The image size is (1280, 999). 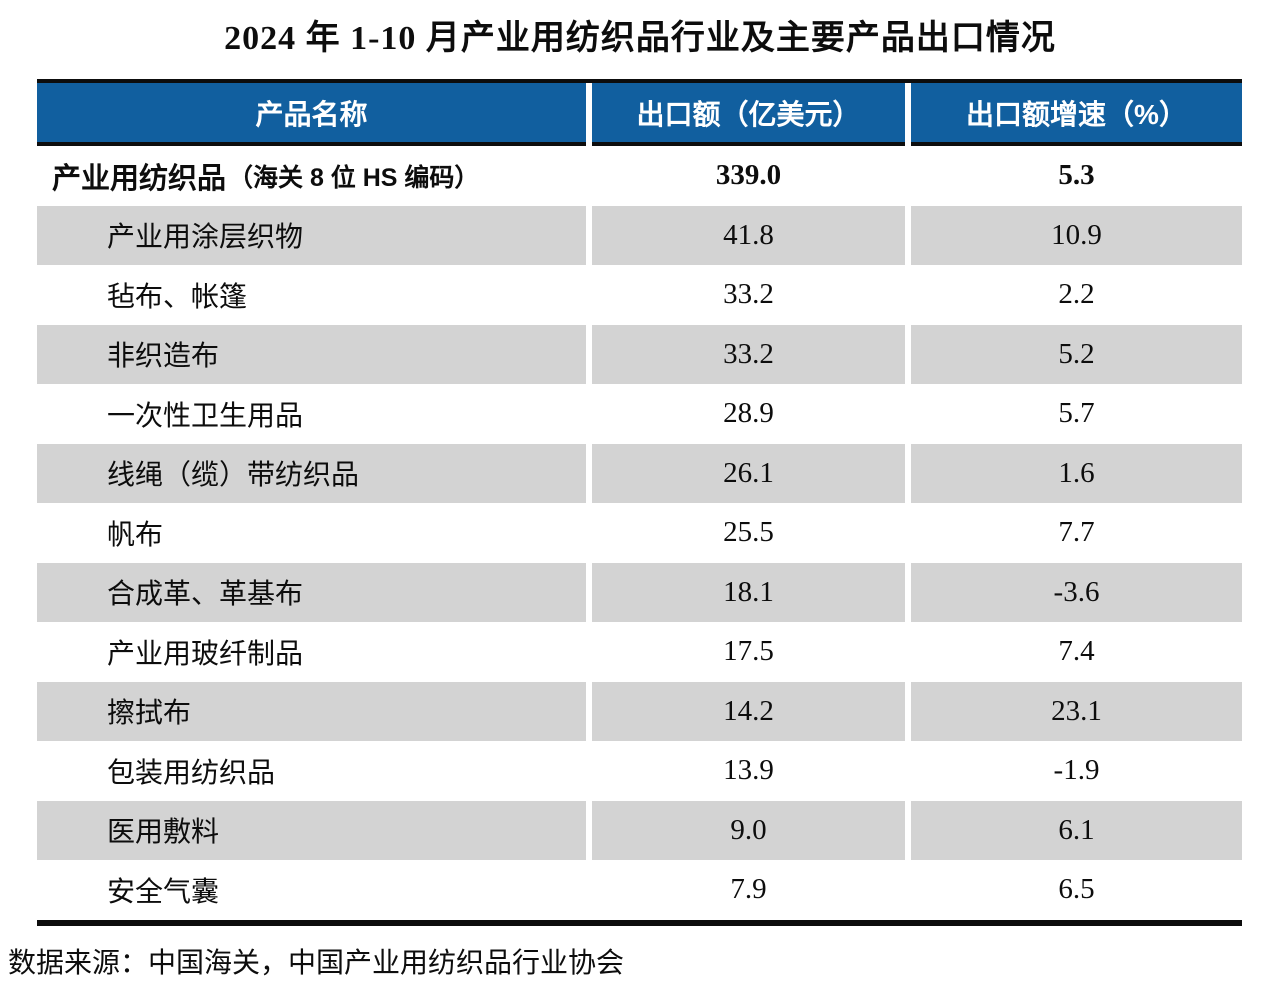 I want to click on table-row: 安全气囊 7.9 6.5, so click(x=639, y=890).